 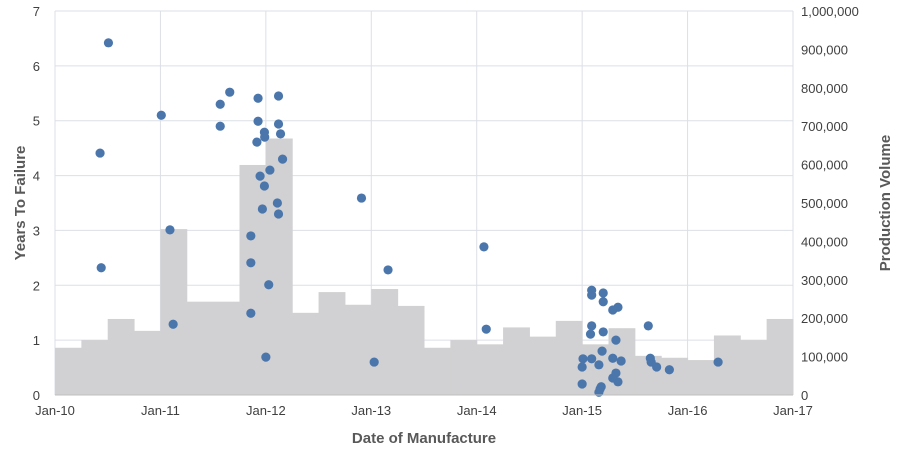 What do you see at coordinates (824, 318) in the screenshot?
I see `y2-tick-label: 200,000` at bounding box center [824, 318].